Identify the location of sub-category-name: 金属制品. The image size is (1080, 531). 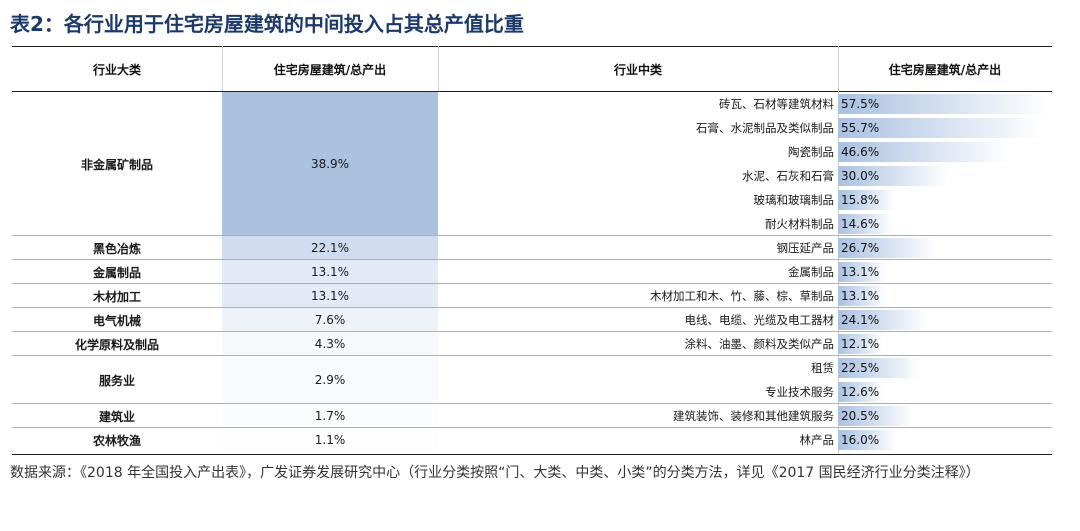
(811, 272).